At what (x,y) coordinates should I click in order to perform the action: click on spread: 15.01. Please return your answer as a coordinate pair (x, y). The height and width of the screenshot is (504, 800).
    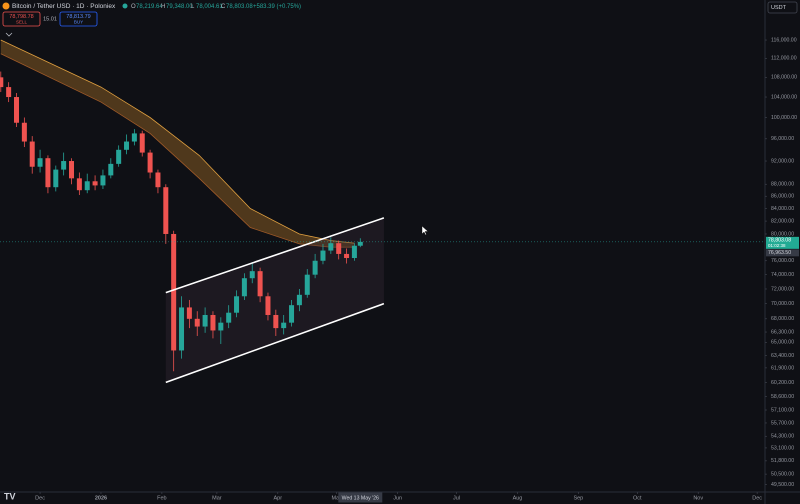
    Looking at the image, I should click on (50, 19).